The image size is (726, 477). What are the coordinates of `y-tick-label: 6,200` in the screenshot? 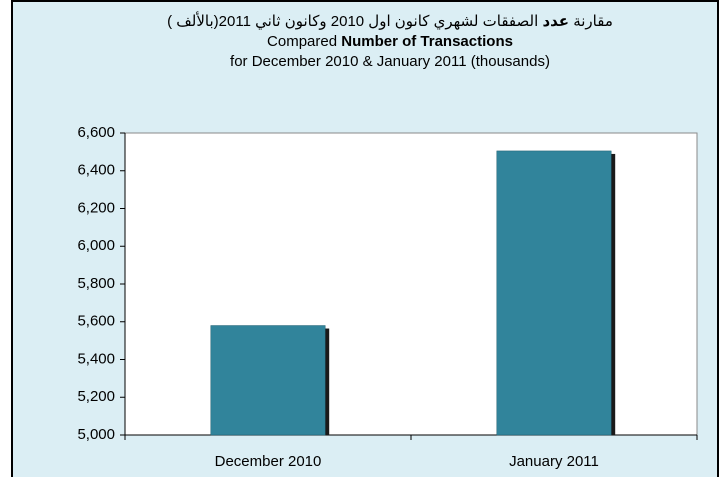 It's located at (96, 207).